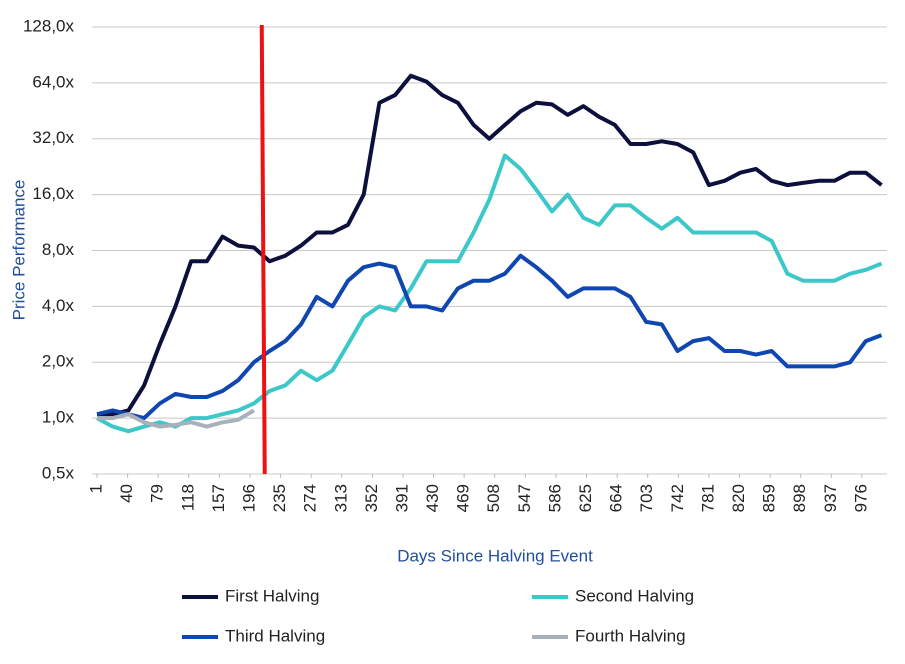  Describe the element at coordinates (58, 249) in the screenshot. I see `y-tick-label: 8,0x` at that location.